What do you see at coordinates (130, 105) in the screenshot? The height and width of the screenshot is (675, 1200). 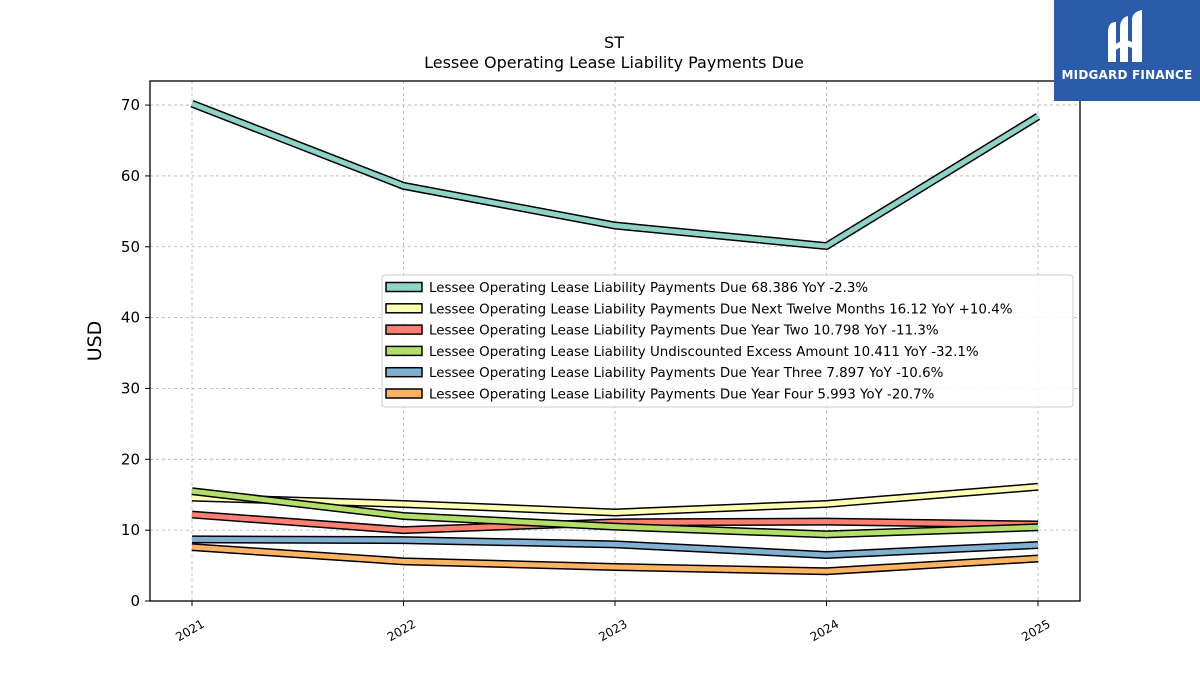 I see `y-tick-label: 70` at bounding box center [130, 105].